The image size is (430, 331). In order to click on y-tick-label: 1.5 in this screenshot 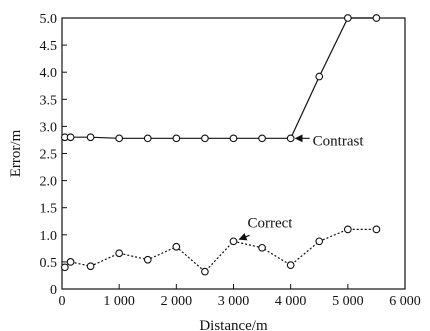, I will do `click(49, 209)`.